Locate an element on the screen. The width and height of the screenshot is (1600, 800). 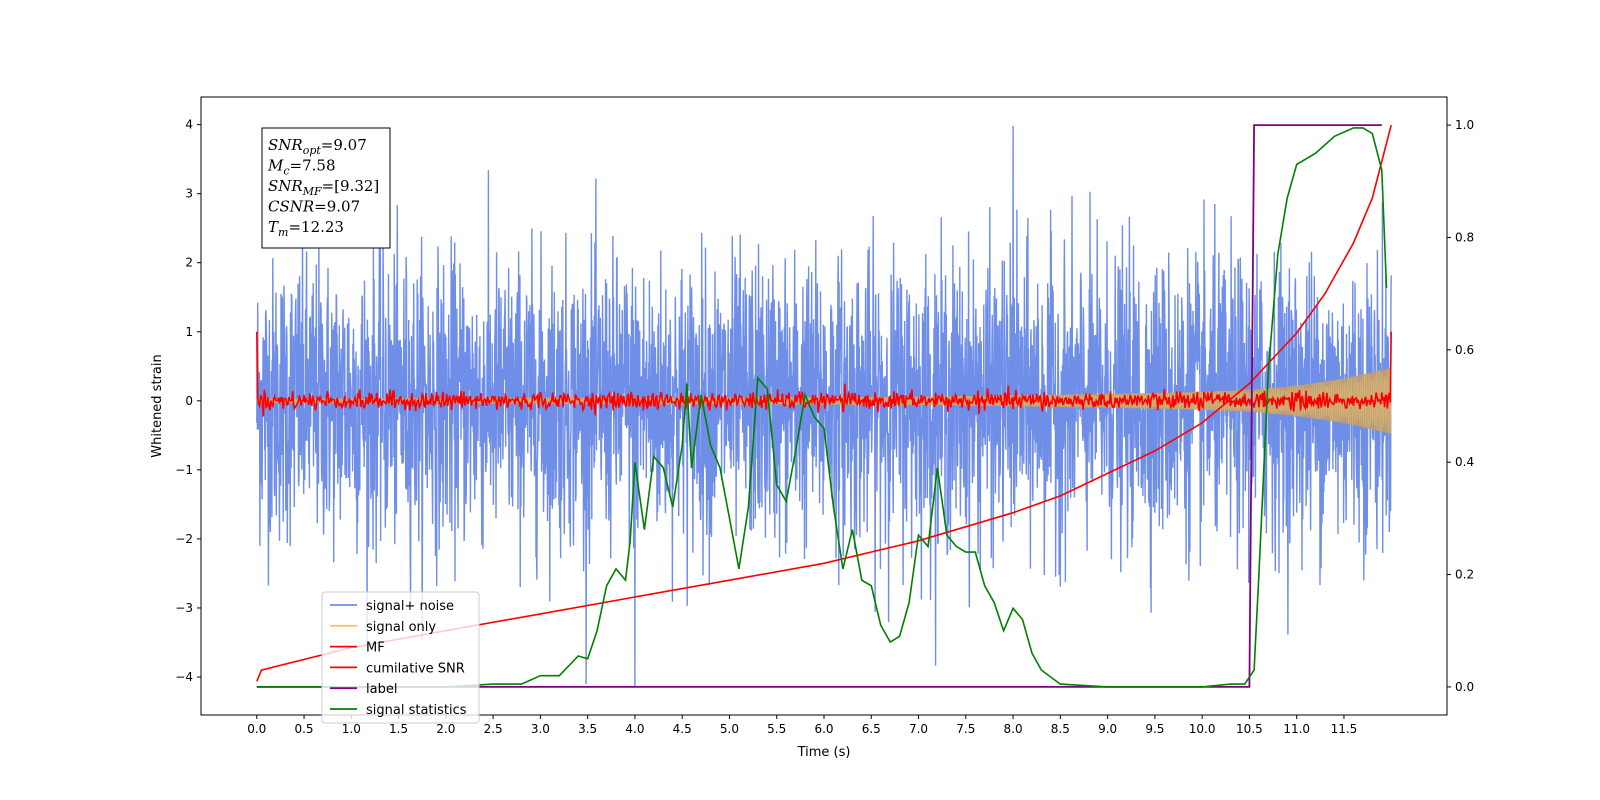
y-axis-label: Whitened strain is located at coordinates (157, 405).